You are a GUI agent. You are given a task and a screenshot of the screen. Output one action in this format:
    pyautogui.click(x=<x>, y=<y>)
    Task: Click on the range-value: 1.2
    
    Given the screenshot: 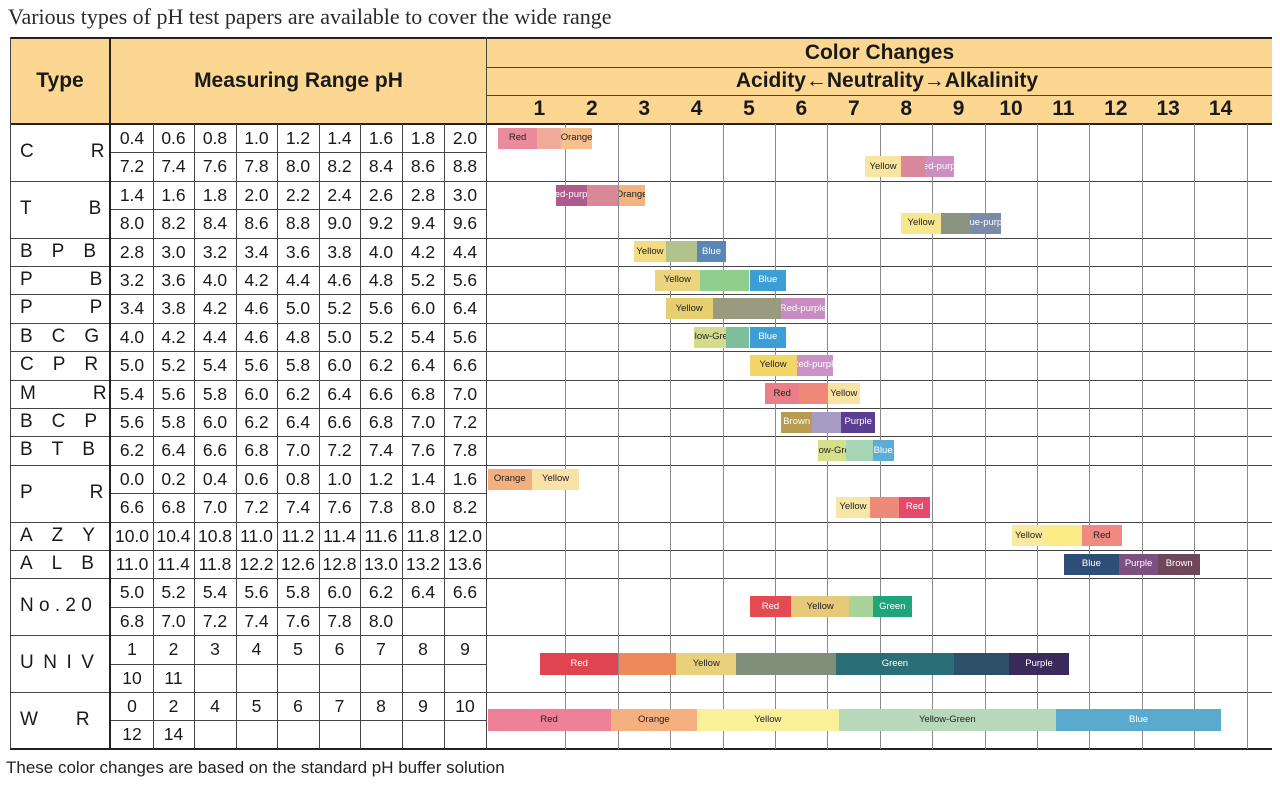 What is the action you would take?
    pyautogui.click(x=298, y=138)
    